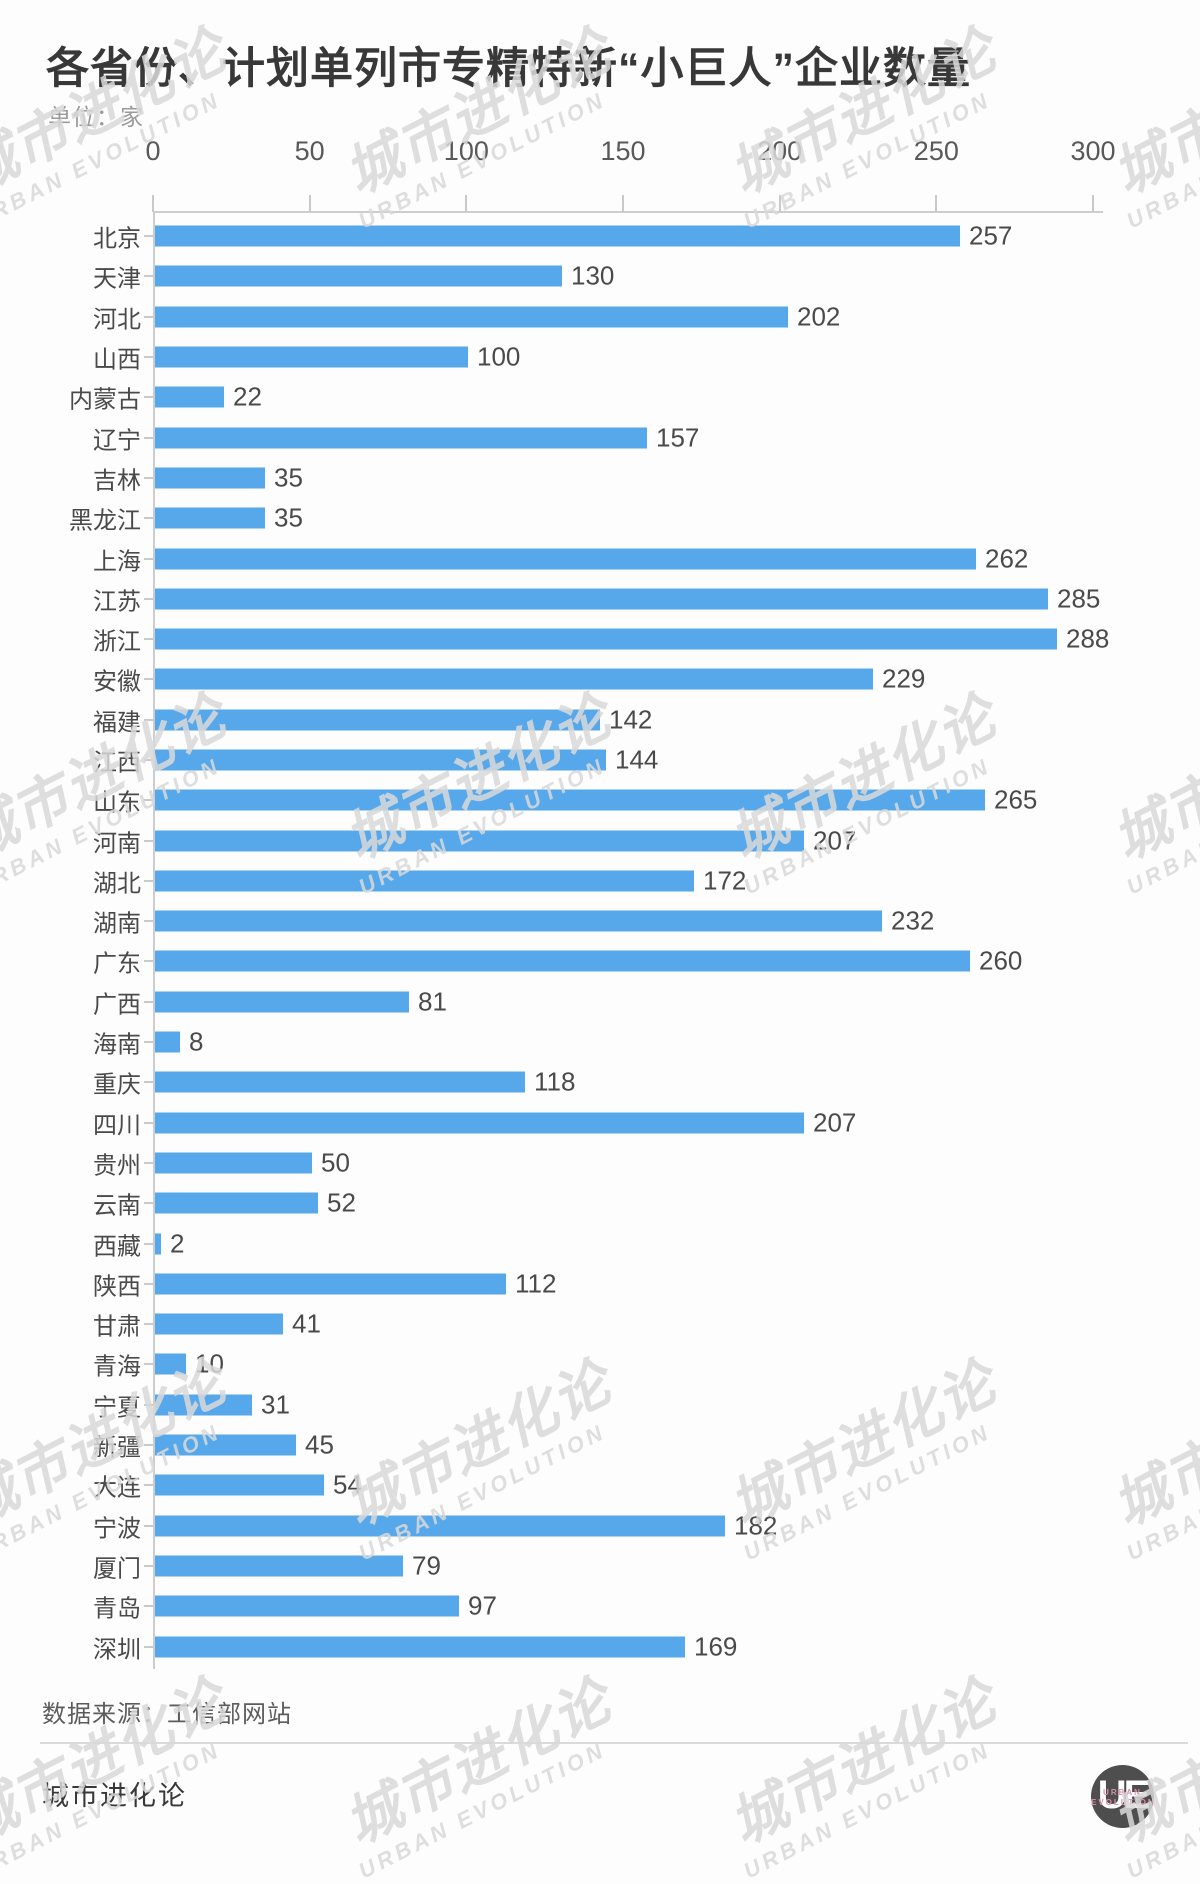 The image size is (1200, 1884). What do you see at coordinates (105, 521) in the screenshot?
I see `category-label: 黑龙江` at bounding box center [105, 521].